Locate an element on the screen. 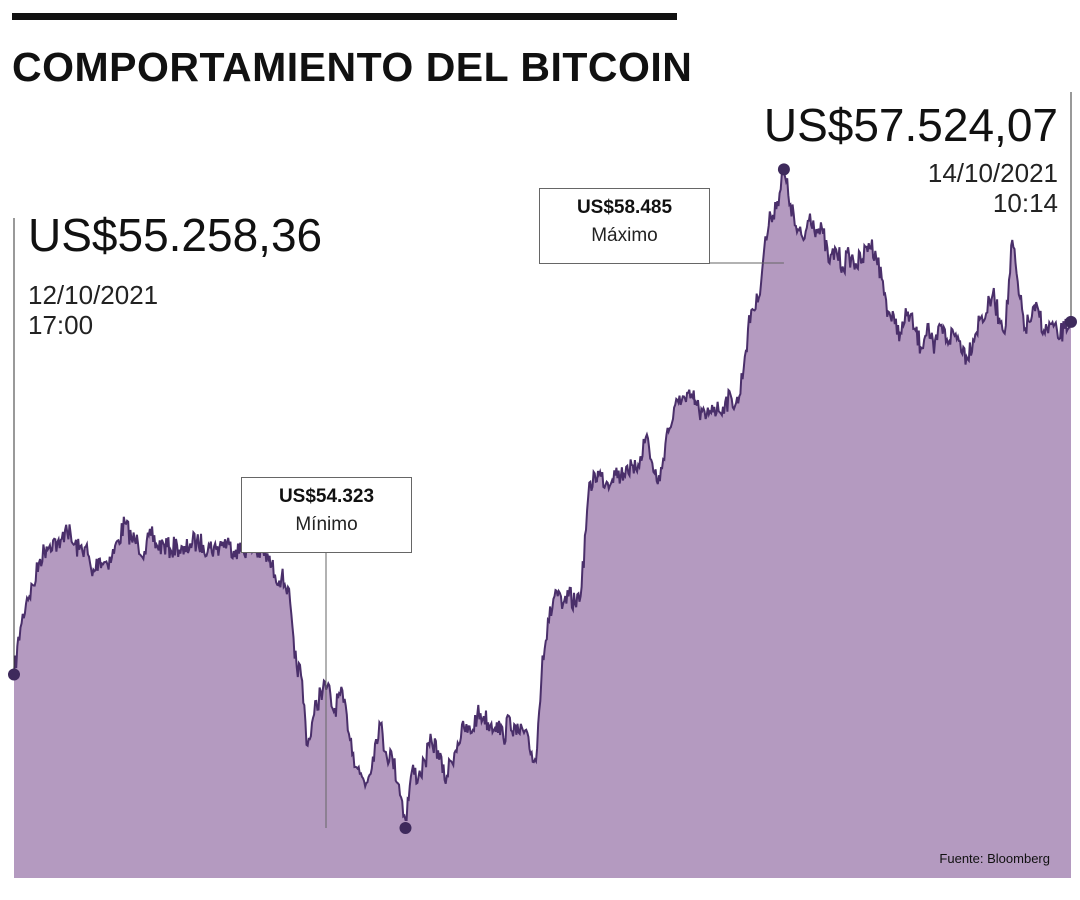 This screenshot has width=1080, height=900. start-time-label: 17:00 is located at coordinates (61, 325).